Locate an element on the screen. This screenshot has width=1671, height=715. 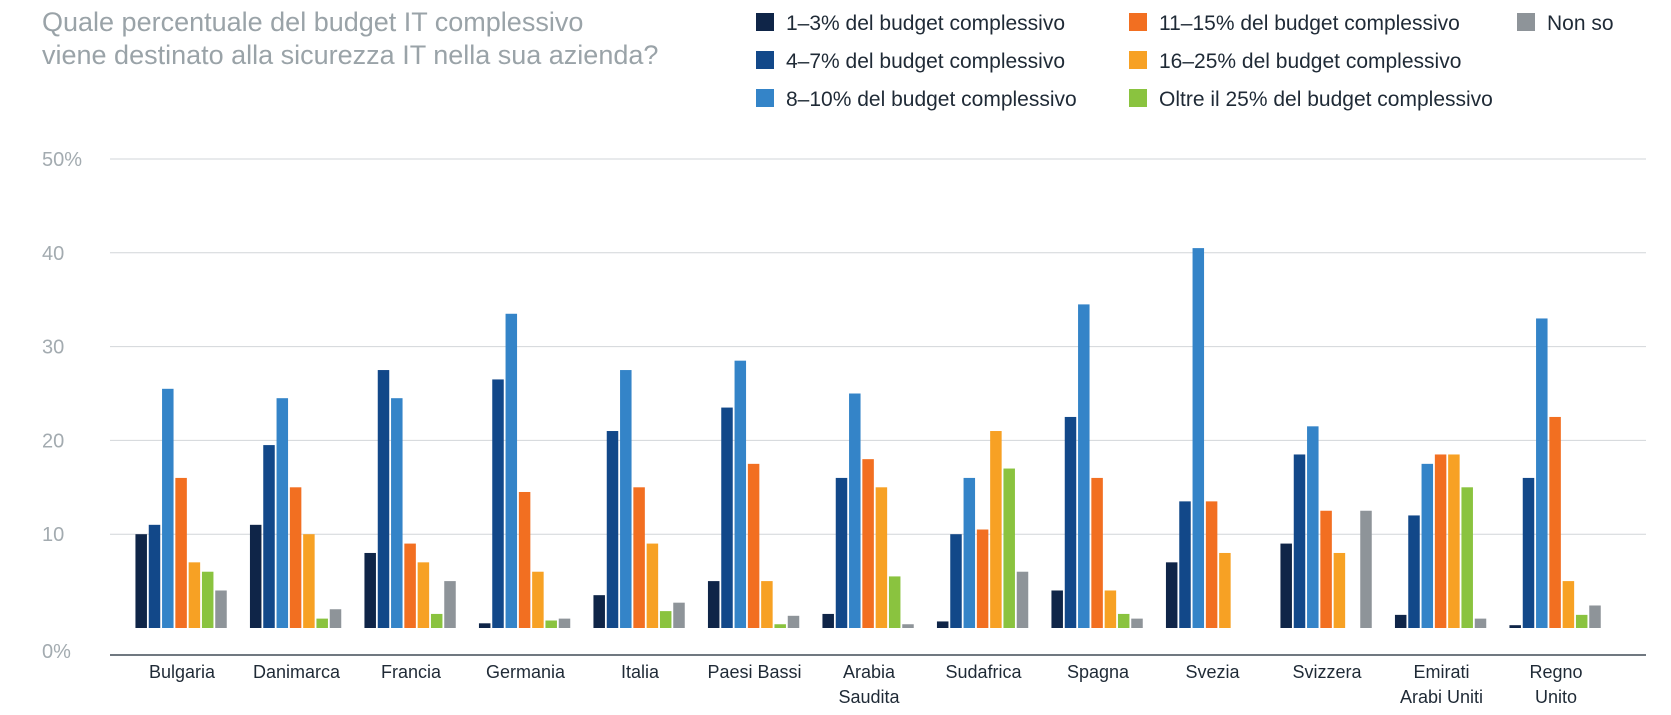
x-tick-label: Spagna is located at coordinates (1098, 672).